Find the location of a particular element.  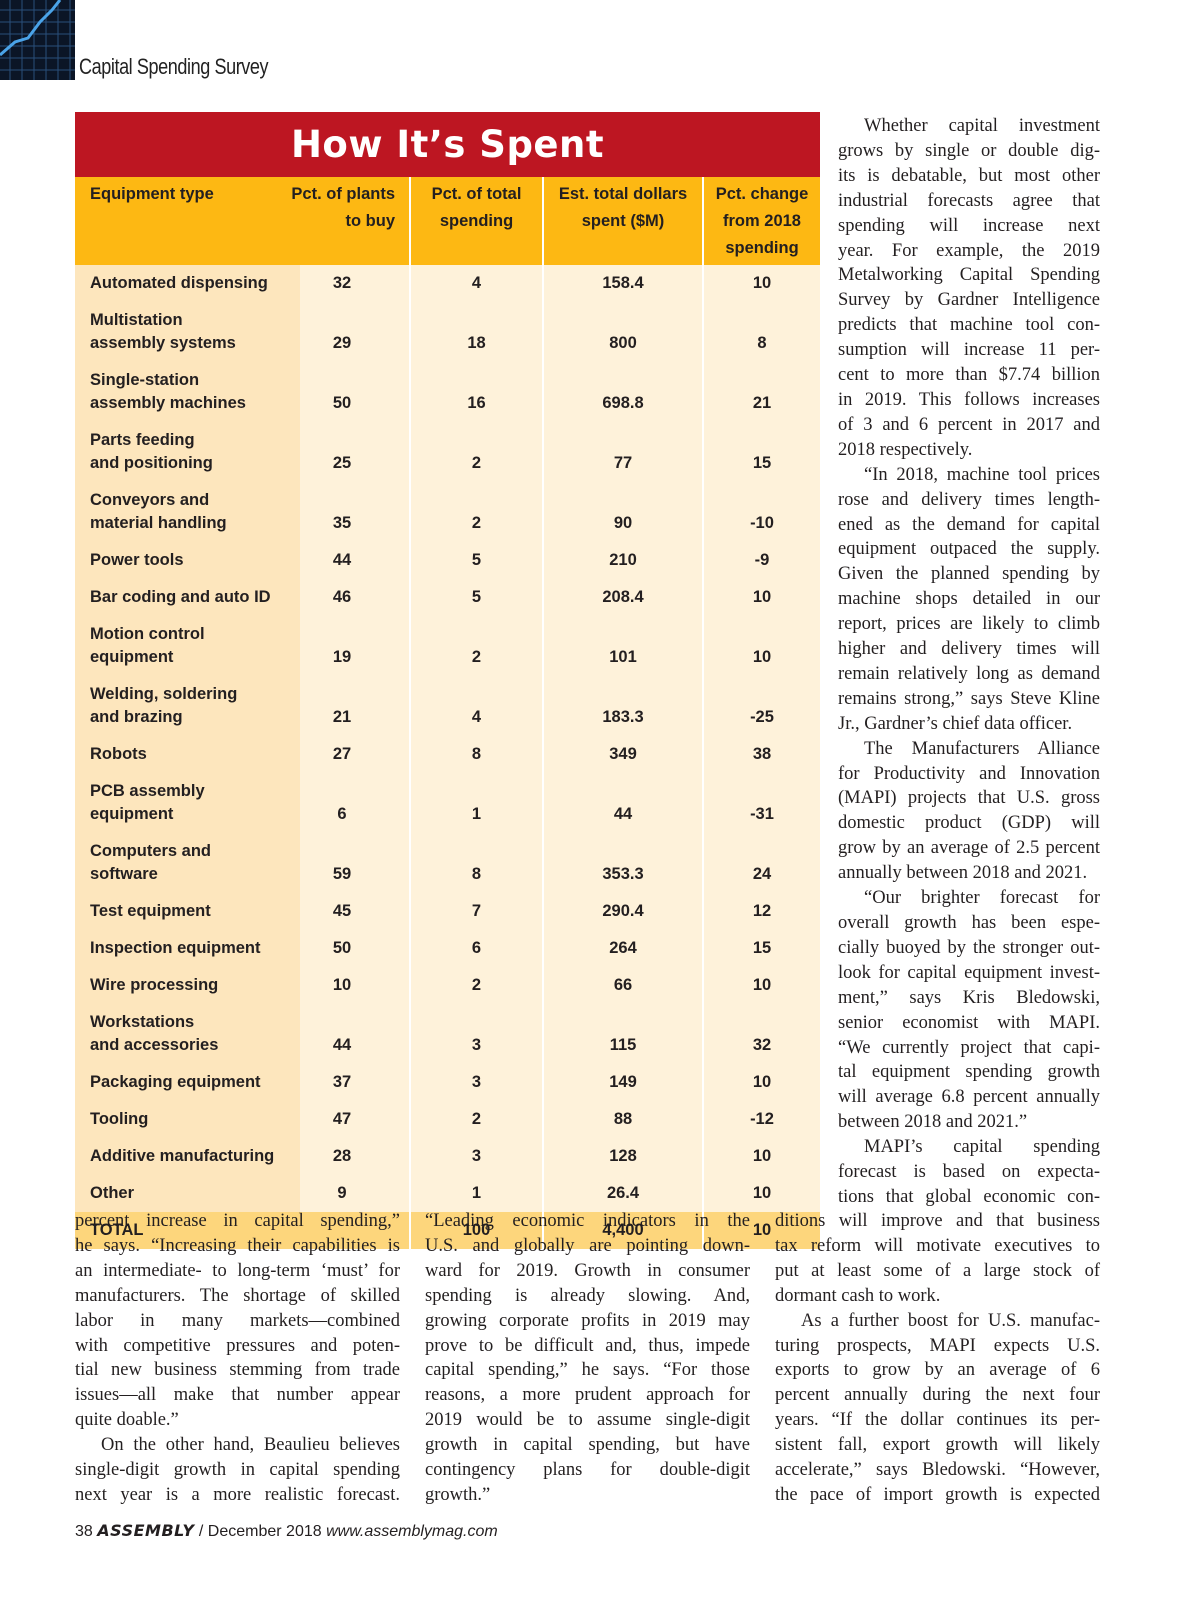

cell: 44 is located at coordinates (622, 803).